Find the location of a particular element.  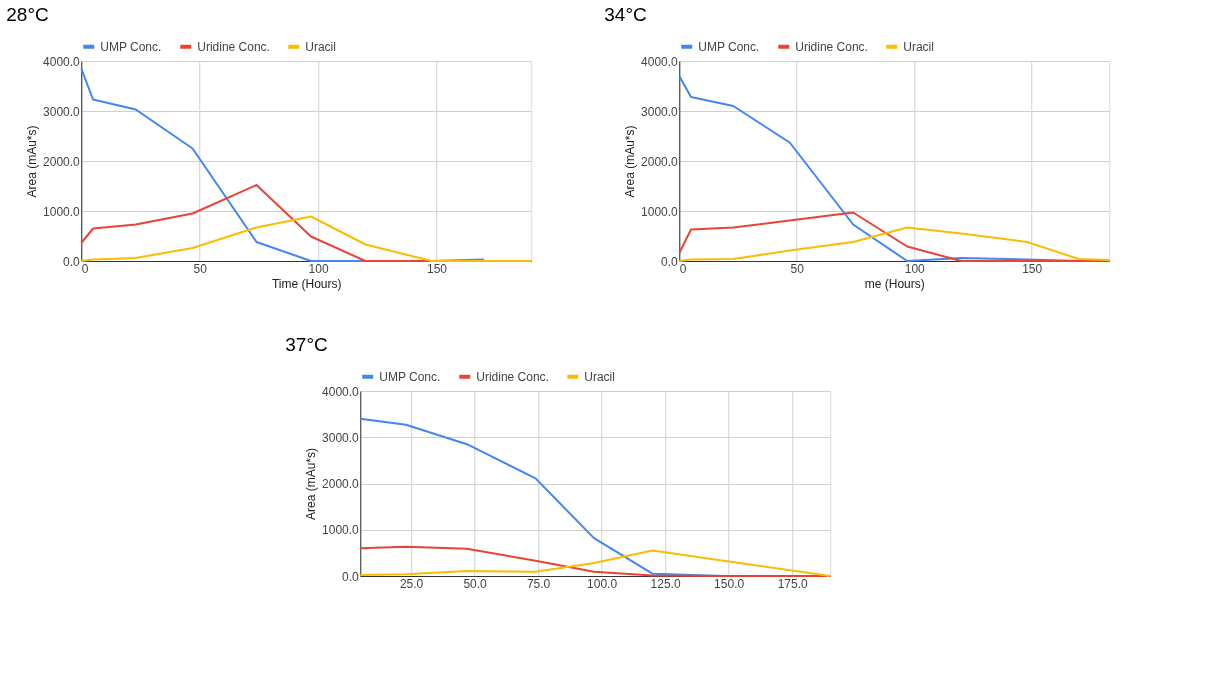

chart-title: 37°C is located at coordinates (306, 344).